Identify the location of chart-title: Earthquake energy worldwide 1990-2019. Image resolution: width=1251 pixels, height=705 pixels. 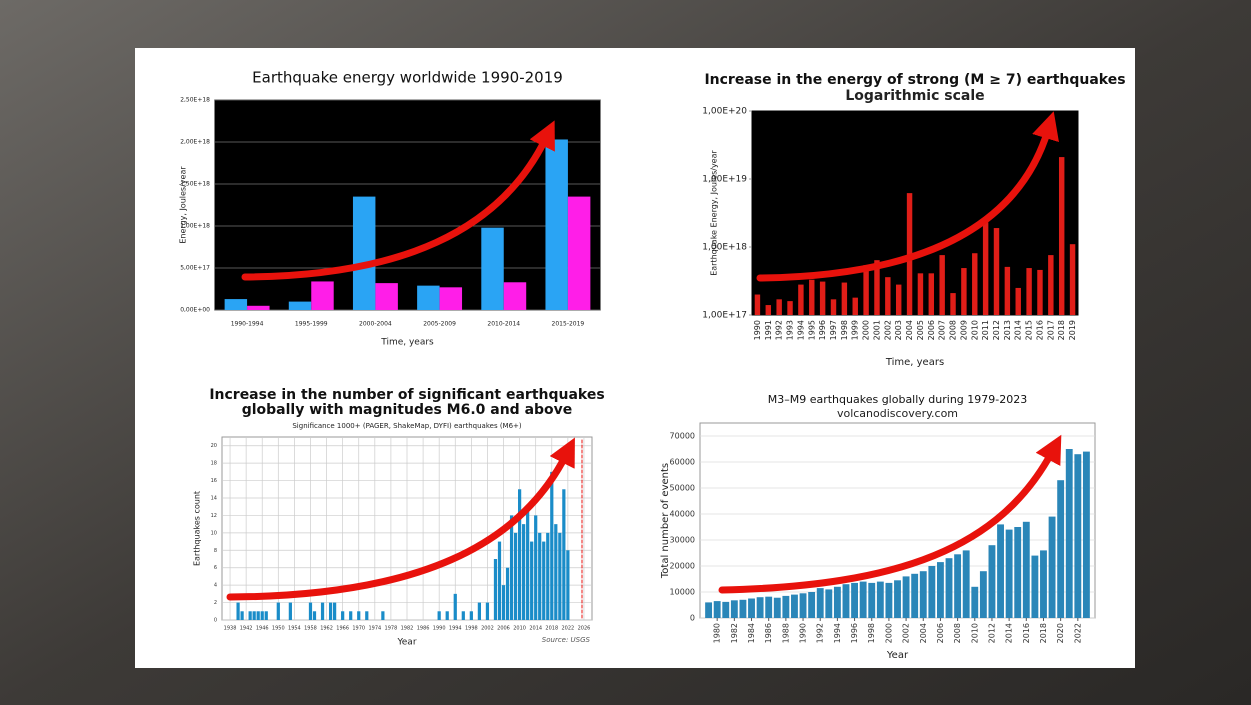
(407, 78).